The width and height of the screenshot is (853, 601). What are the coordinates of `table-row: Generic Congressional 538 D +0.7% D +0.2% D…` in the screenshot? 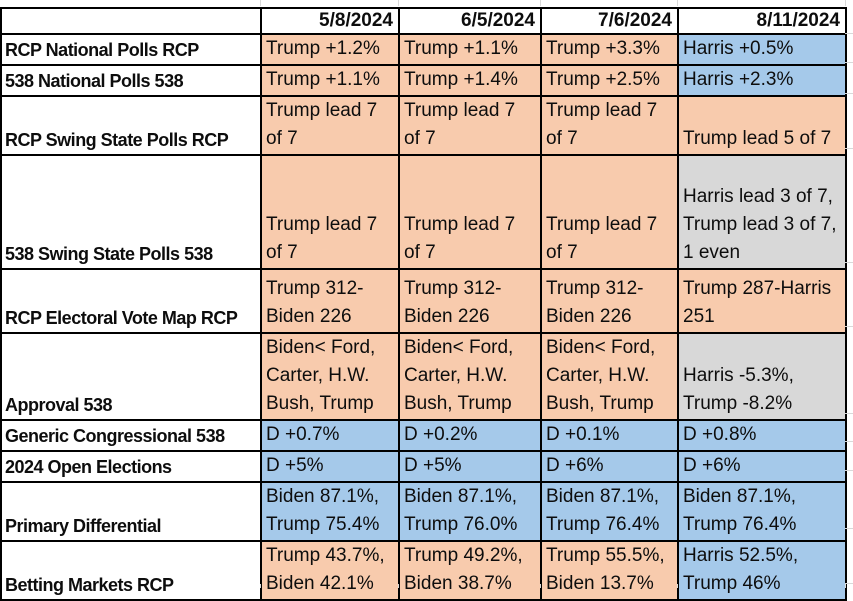 It's located at (423, 435).